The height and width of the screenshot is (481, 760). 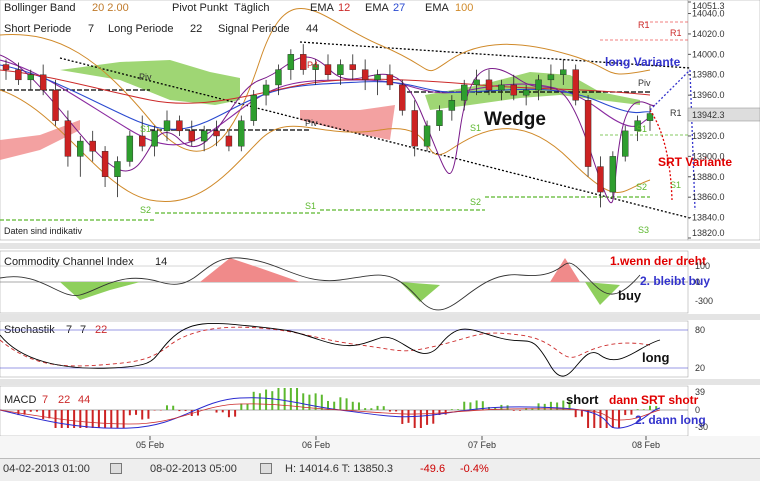 What do you see at coordinates (312, 29) in the screenshot?
I see `signal-period-value: 44` at bounding box center [312, 29].